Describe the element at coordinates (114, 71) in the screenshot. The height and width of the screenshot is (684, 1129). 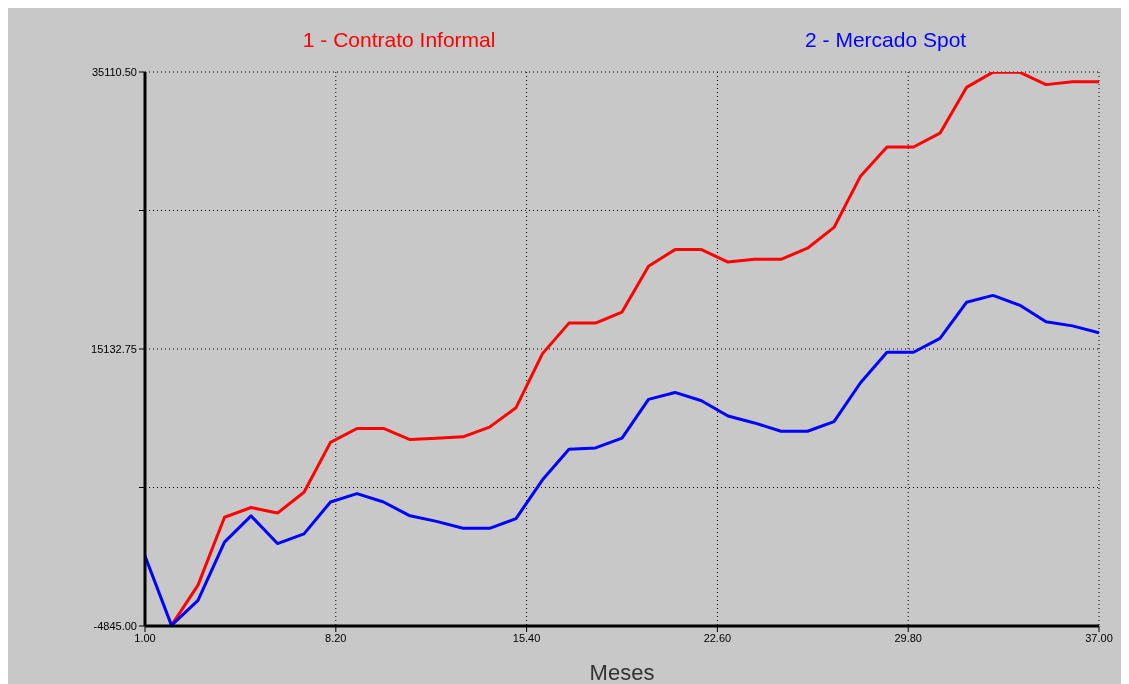
I see `y-tick-label: 35110.50` at that location.